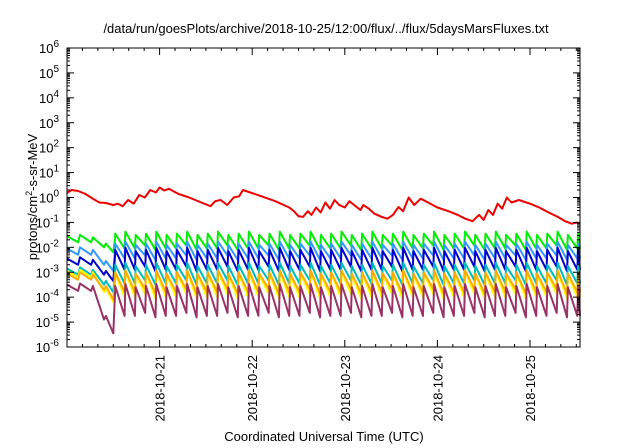 The image size is (640, 448). I want to click on y-tick-label: 10⁻³, so click(48, 271).